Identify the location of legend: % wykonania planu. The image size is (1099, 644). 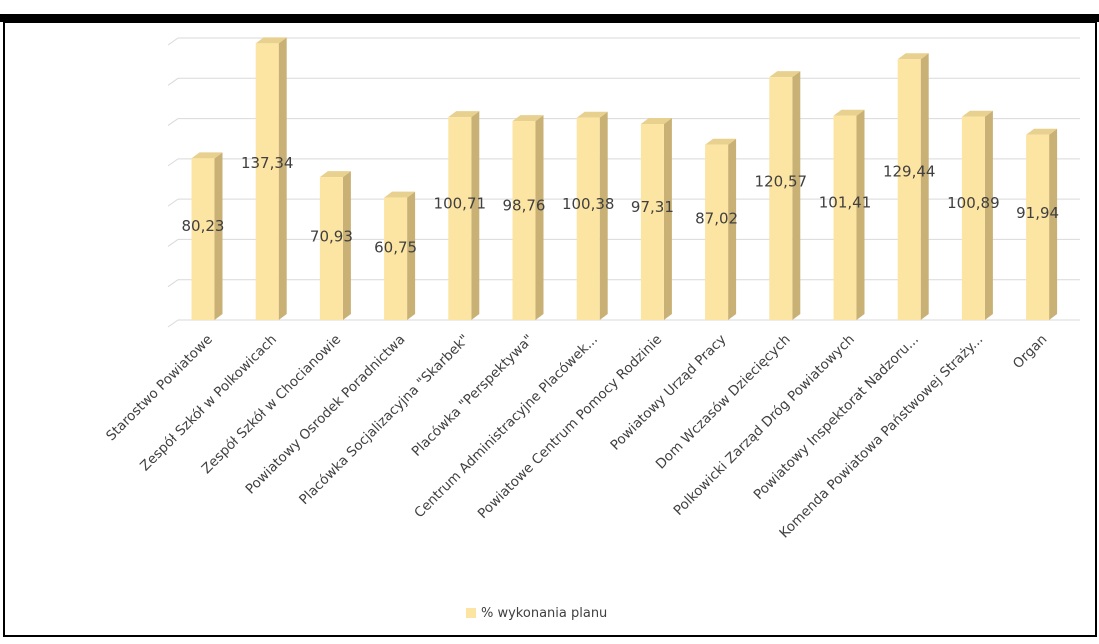
(536, 613).